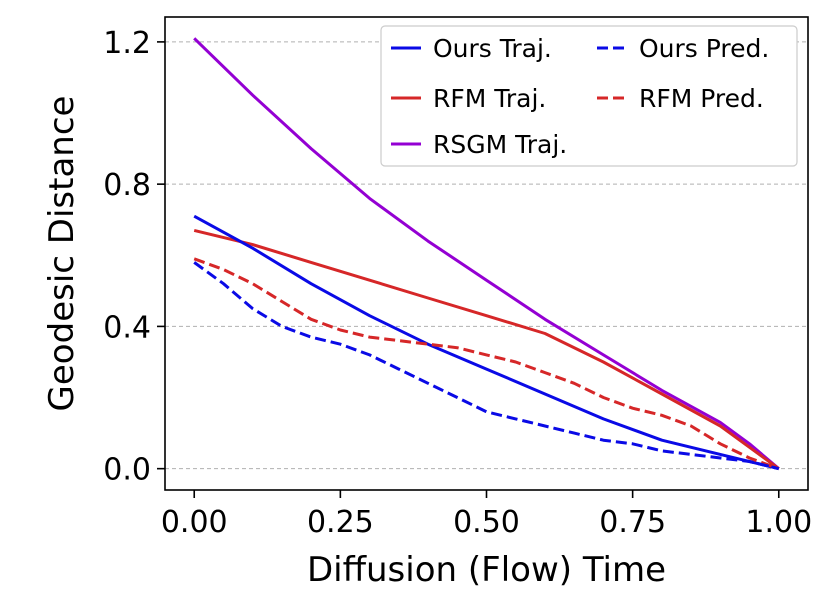  What do you see at coordinates (127, 185) in the screenshot?
I see `y-tick-label-2: 0.8` at bounding box center [127, 185].